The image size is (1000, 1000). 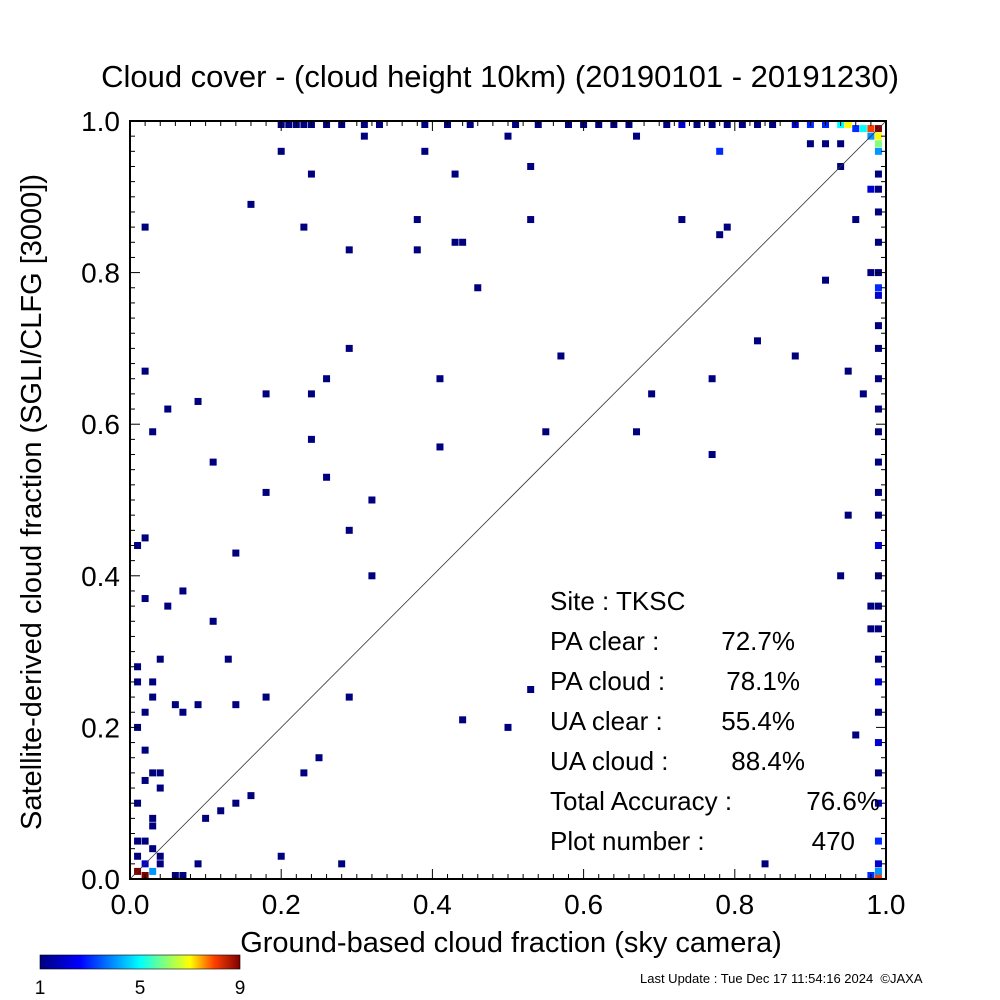 What do you see at coordinates (833, 841) in the screenshot?
I see `stat-value: 470` at bounding box center [833, 841].